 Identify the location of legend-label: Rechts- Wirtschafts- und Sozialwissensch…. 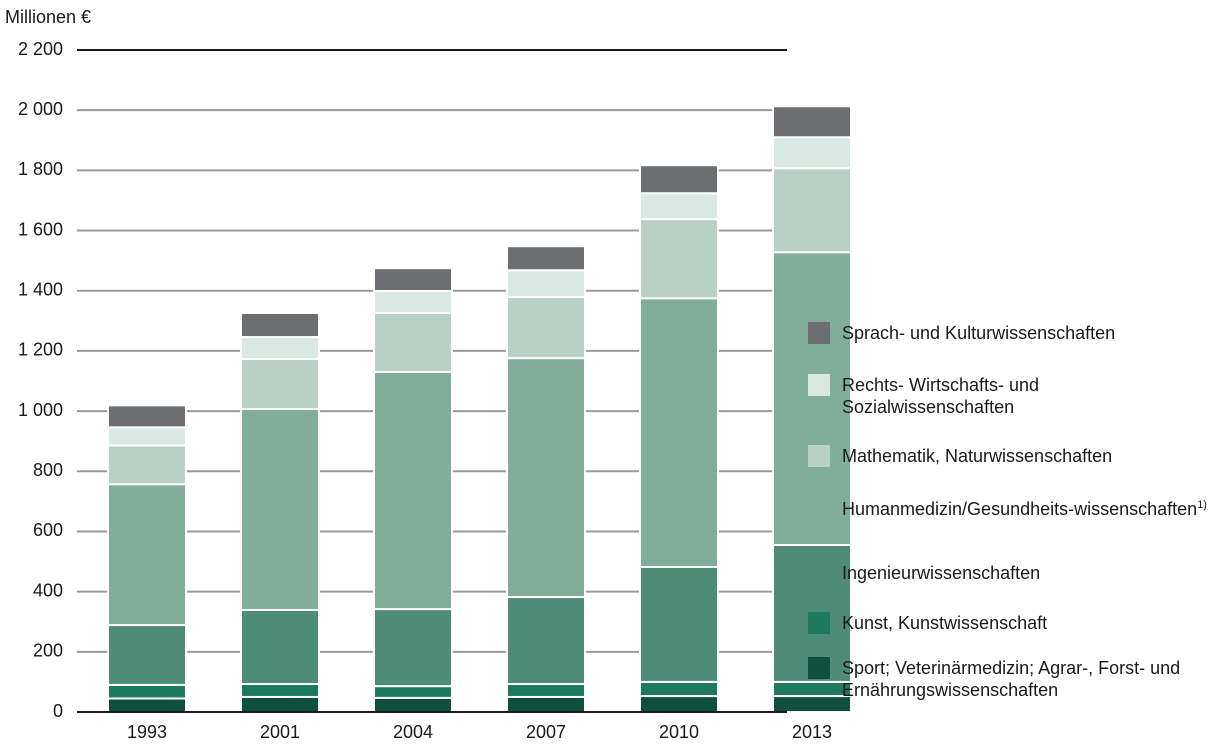
(941, 396).